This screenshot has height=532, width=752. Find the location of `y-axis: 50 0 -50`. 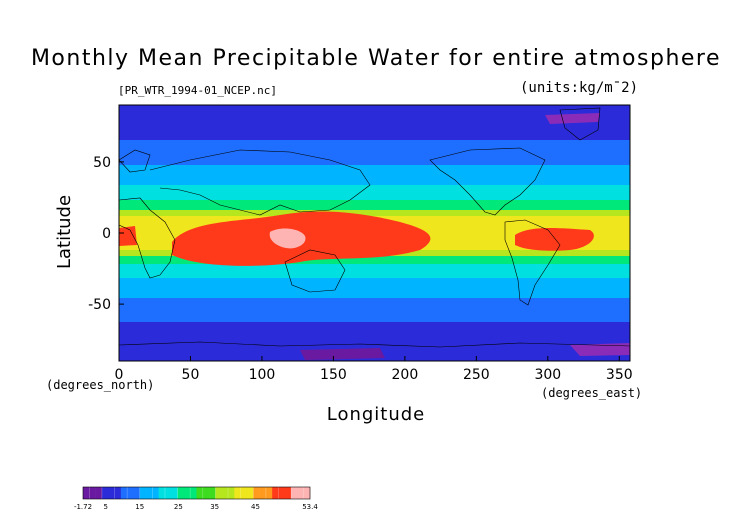

y-axis: 50 0 -50 is located at coordinates (106, 234).